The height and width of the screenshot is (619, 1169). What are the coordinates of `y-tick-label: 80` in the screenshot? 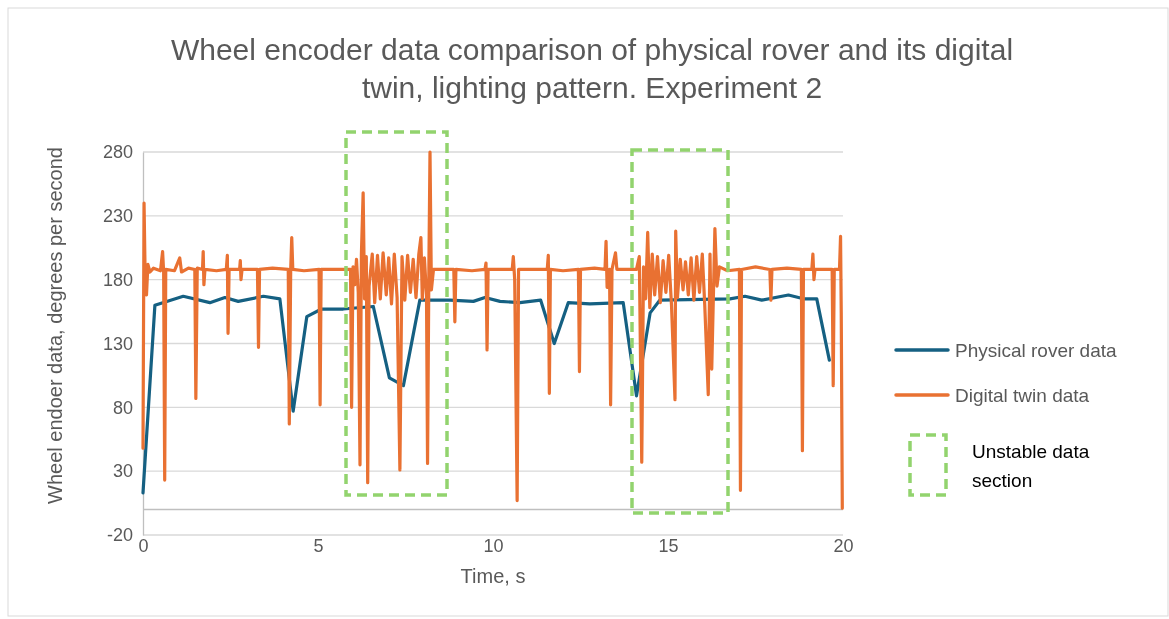 It's located at (122, 407).